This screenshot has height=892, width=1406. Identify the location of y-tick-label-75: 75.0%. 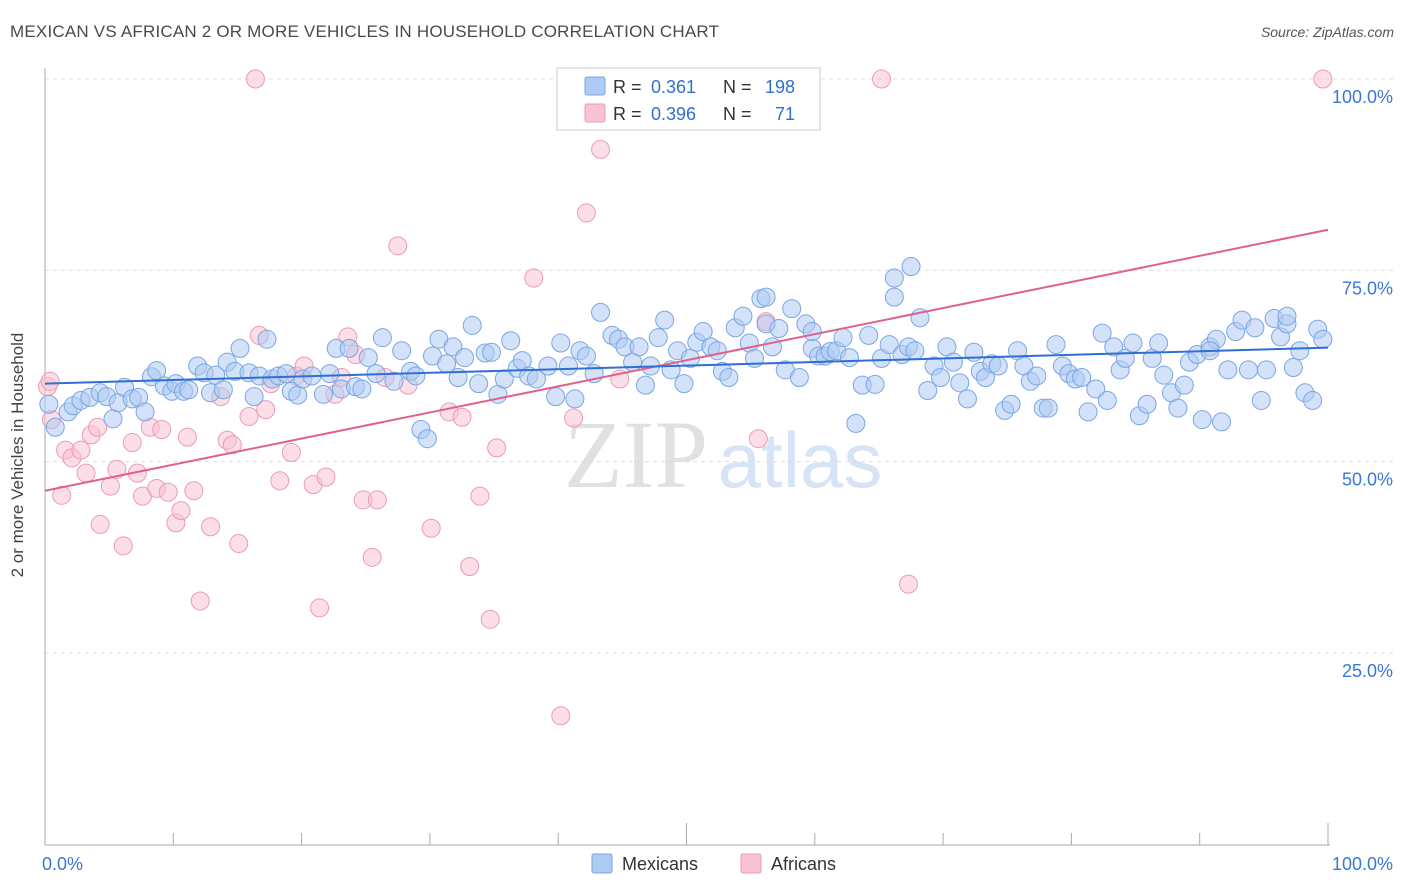
(1367, 288).